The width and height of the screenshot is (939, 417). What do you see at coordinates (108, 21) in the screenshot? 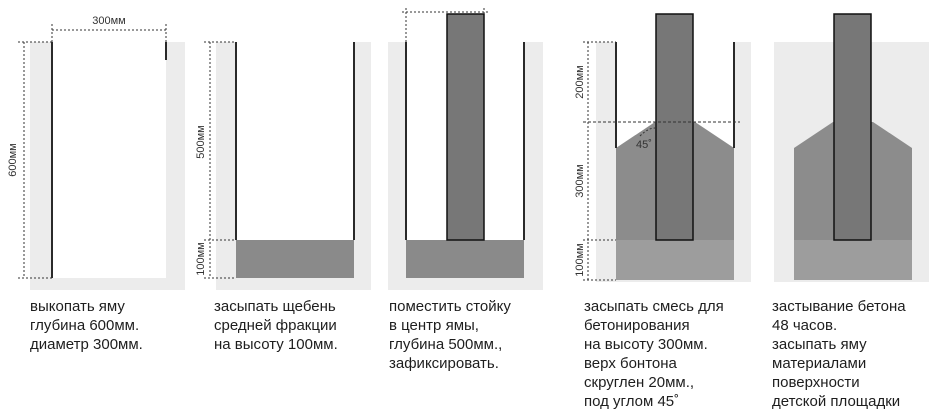
I see `diameter-label: 300мм` at bounding box center [108, 21].